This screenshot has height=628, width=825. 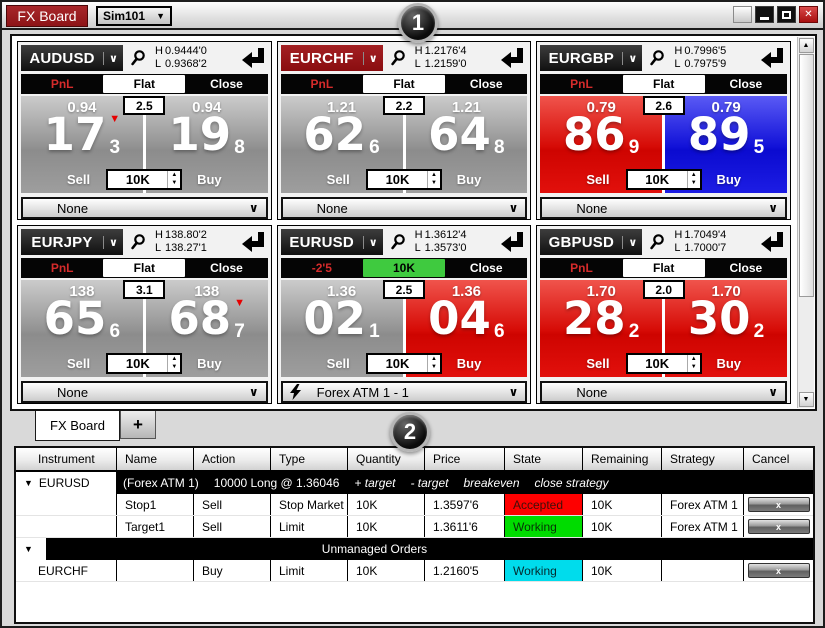 What do you see at coordinates (331, 58) in the screenshot?
I see `pair-selector: EURCHF ∨` at bounding box center [331, 58].